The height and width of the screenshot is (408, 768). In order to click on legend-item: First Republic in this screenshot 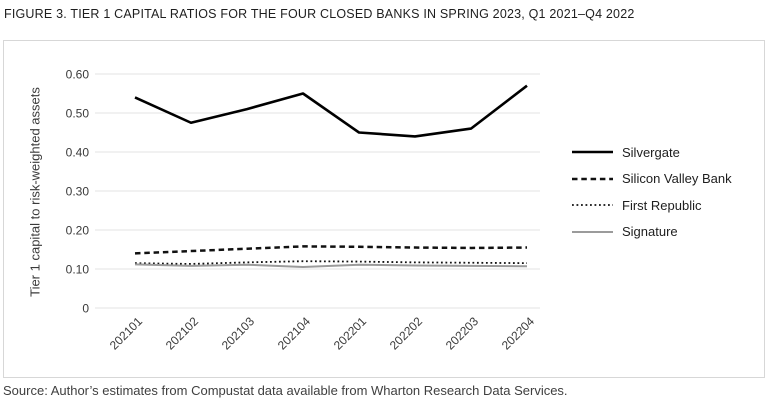, I will do `click(652, 205)`.